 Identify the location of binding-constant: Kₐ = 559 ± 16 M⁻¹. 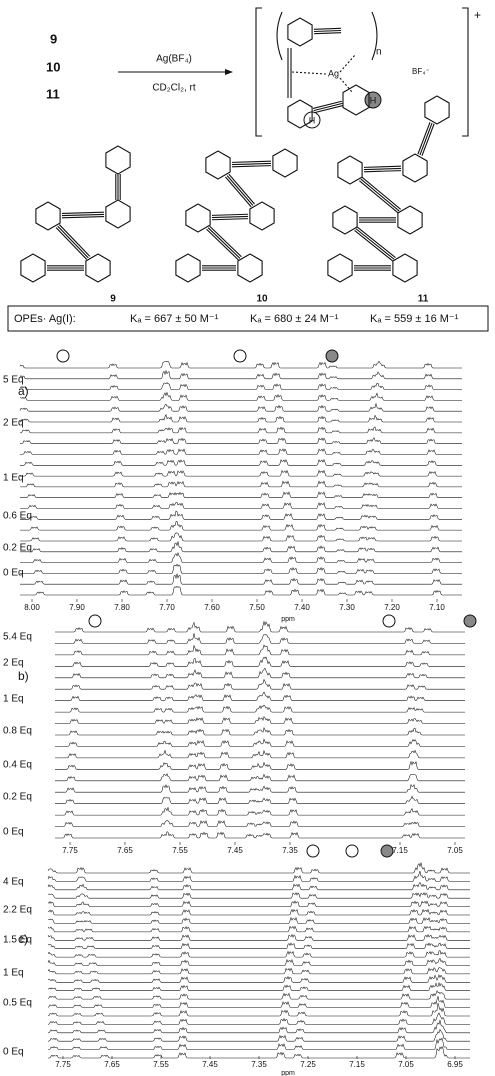
(414, 319).